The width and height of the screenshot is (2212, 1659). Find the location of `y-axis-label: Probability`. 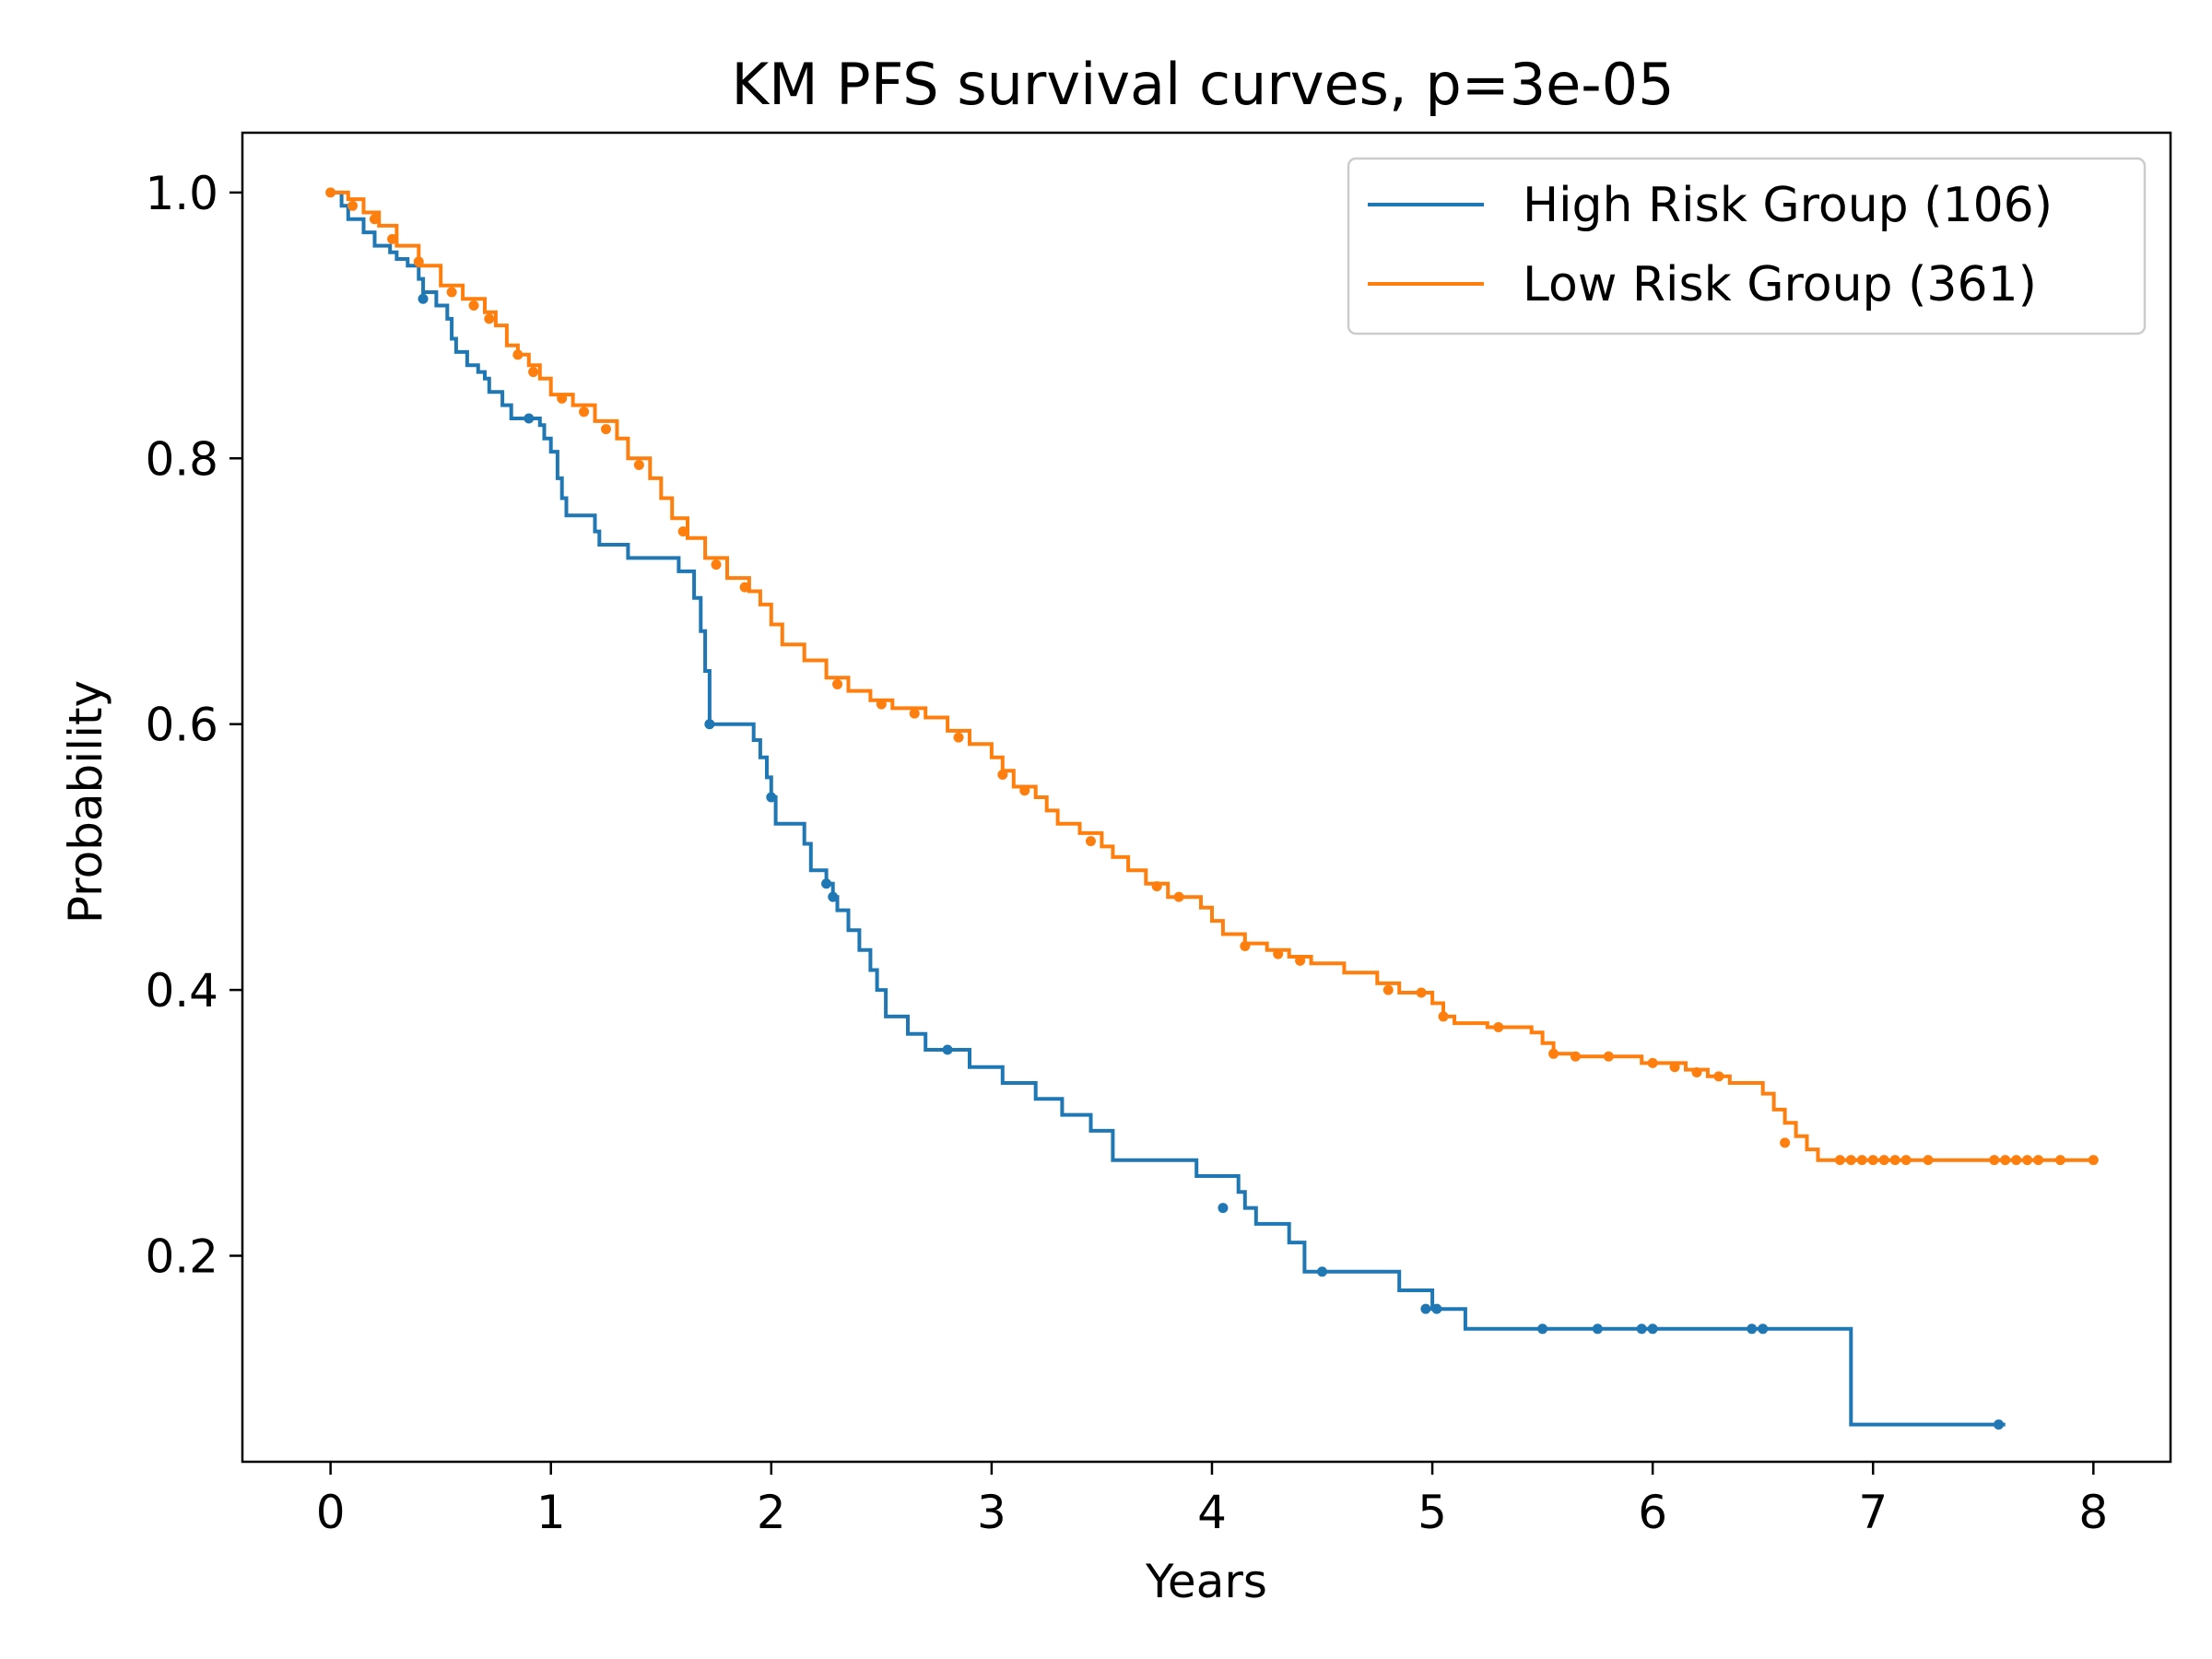

y-axis-label: Probability is located at coordinates (85, 802).